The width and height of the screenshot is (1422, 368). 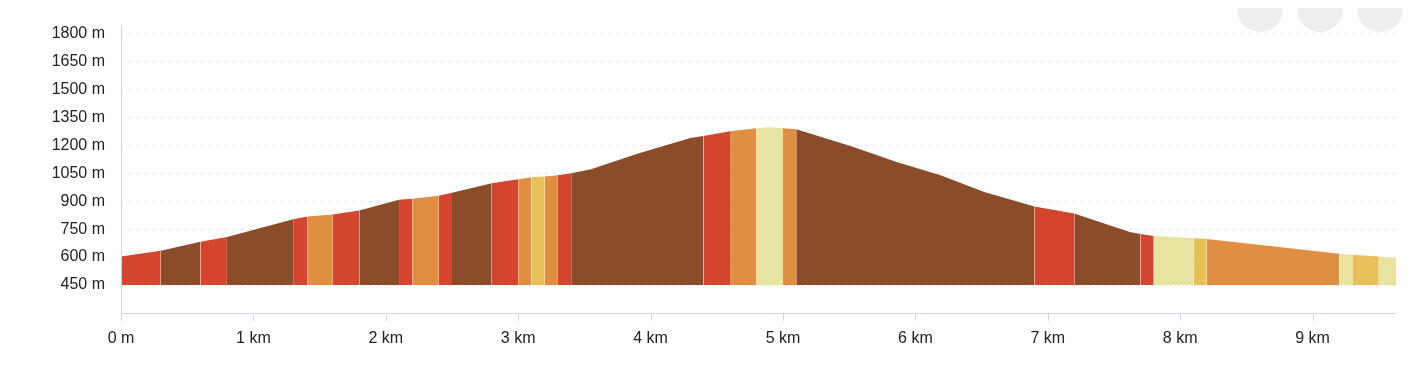 What do you see at coordinates (82, 200) in the screenshot?
I see `y-tick-label: 900 m` at bounding box center [82, 200].